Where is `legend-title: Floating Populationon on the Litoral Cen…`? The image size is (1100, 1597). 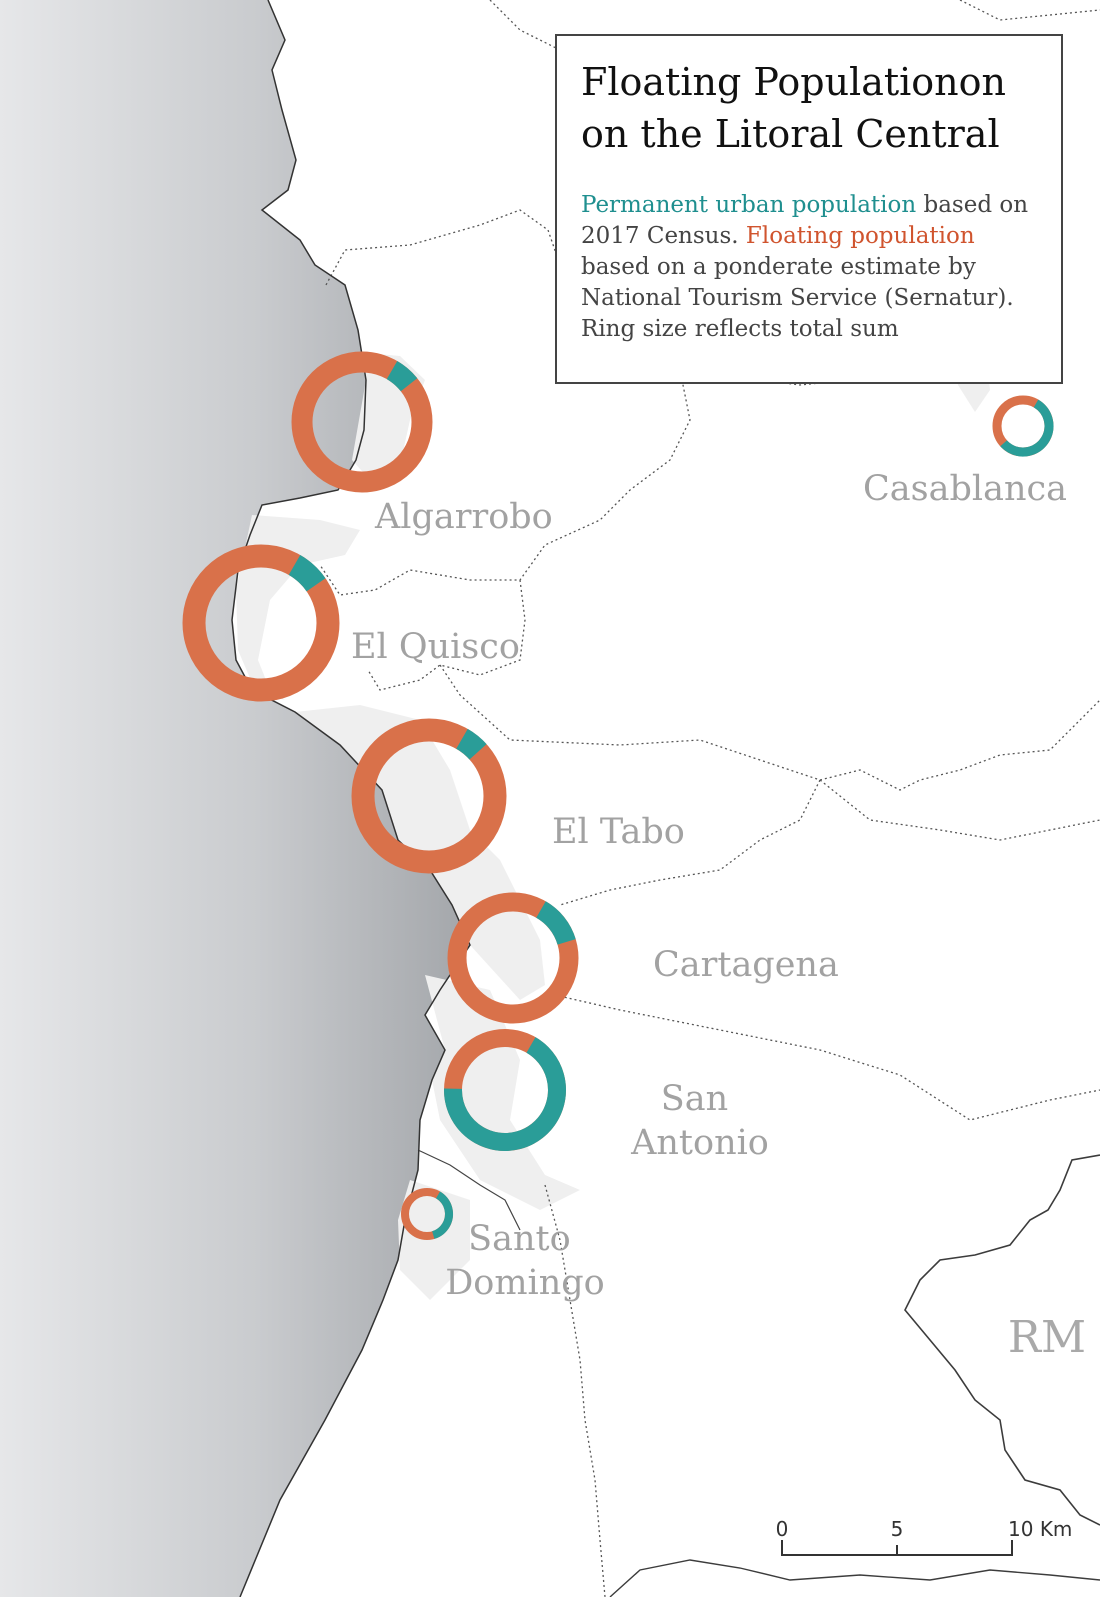
legend-title: Floating Populationon on the Litoral Cen… is located at coordinates (809, 108).